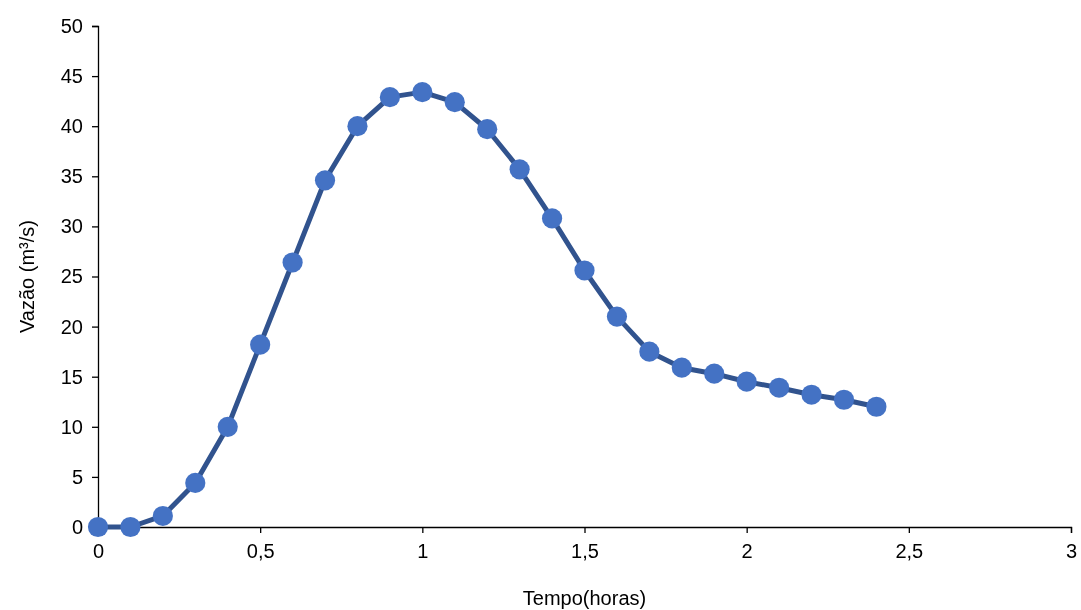 Image resolution: width=1081 pixels, height=610 pixels. What do you see at coordinates (71, 376) in the screenshot?
I see `y-tick-label: 15` at bounding box center [71, 376].